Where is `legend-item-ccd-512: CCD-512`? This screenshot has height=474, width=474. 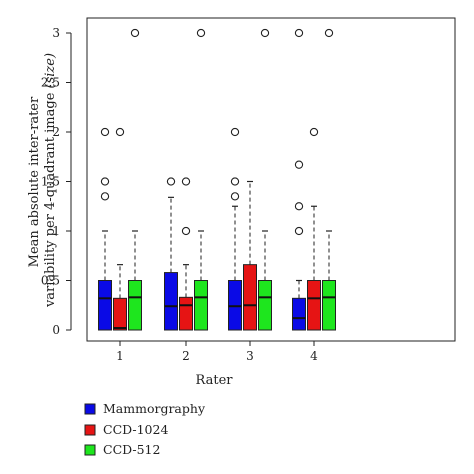 legend-item-ccd-512: CCD-512 is located at coordinates (122, 449).